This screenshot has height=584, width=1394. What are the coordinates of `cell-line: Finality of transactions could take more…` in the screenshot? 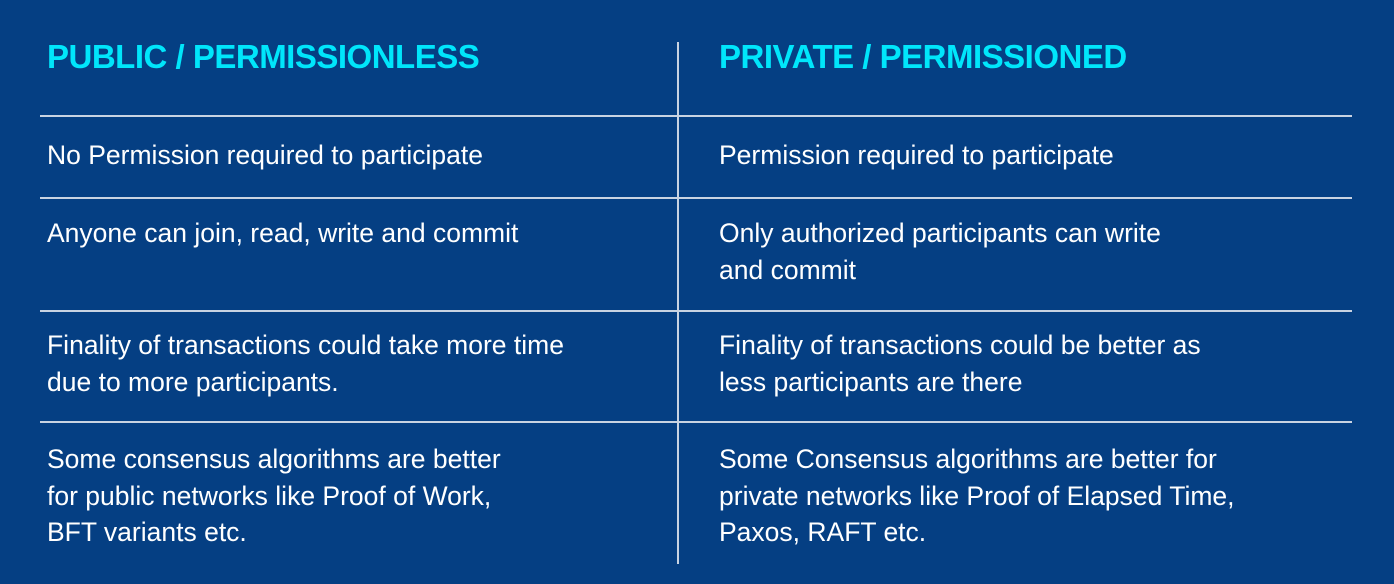 It's located at (305, 345).